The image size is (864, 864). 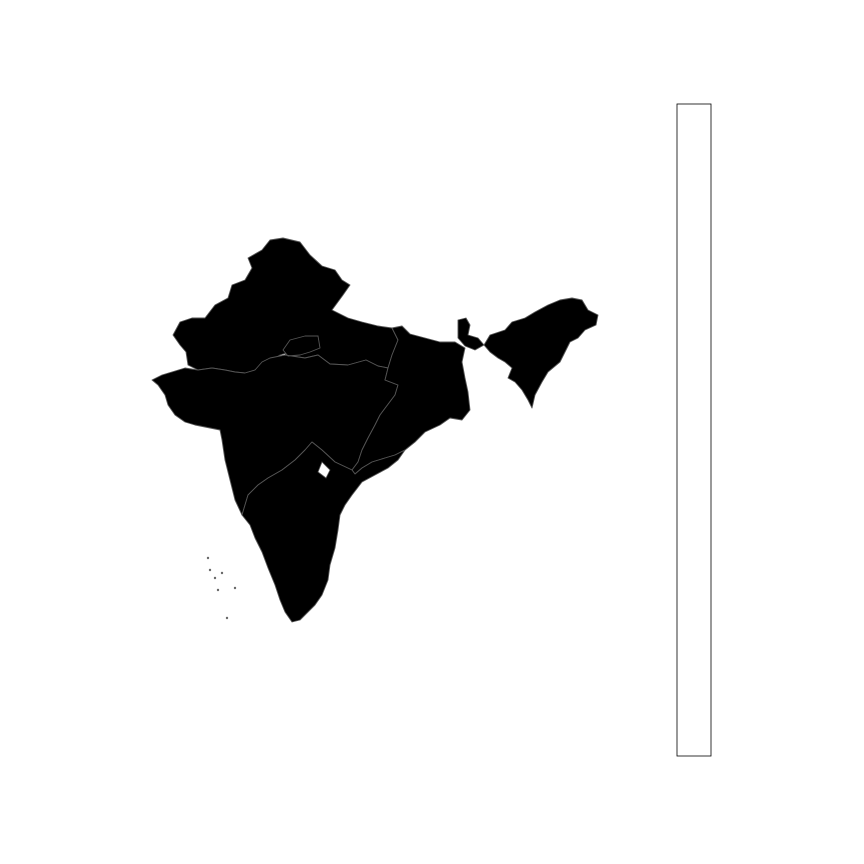 I want to click on region-south-enclave, so click(x=324, y=470).